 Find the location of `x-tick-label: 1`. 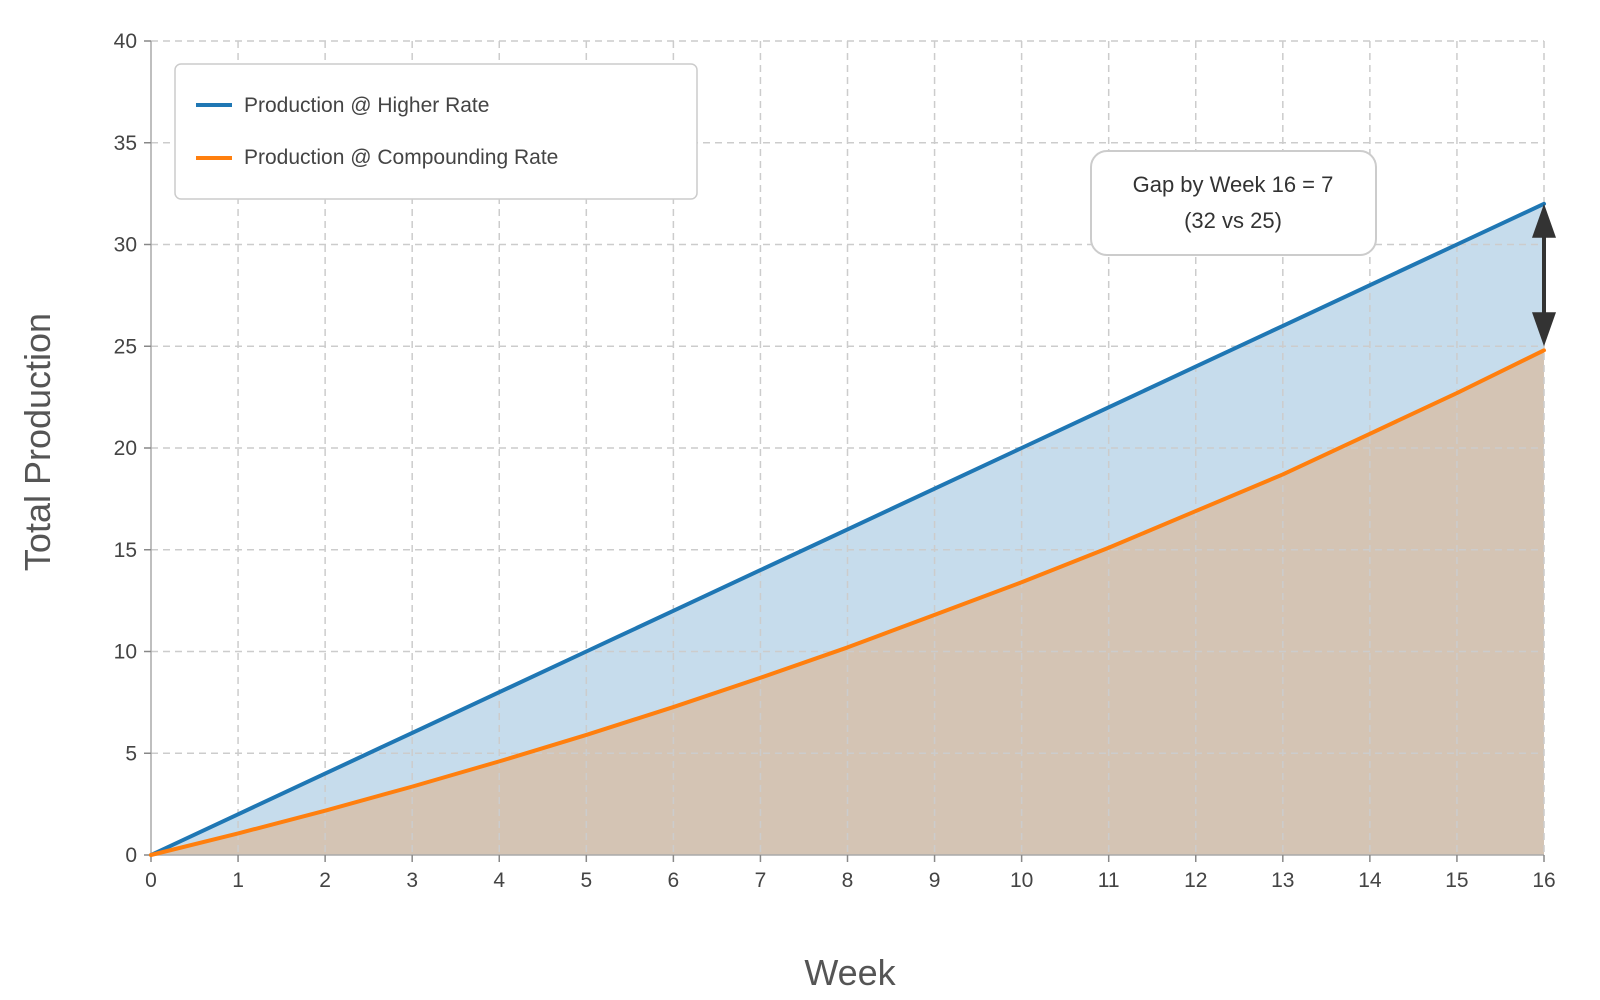

x-tick-label: 1 is located at coordinates (238, 880).